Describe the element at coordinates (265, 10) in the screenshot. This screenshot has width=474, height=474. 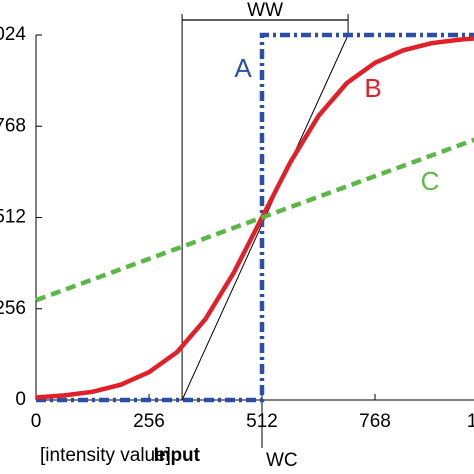
I see `ww-label: WW` at that location.